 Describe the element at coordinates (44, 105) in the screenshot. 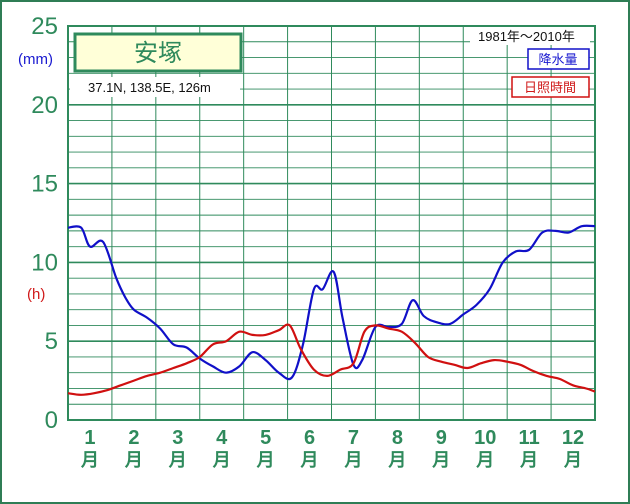

I see `y-tick-label: 20` at that location.